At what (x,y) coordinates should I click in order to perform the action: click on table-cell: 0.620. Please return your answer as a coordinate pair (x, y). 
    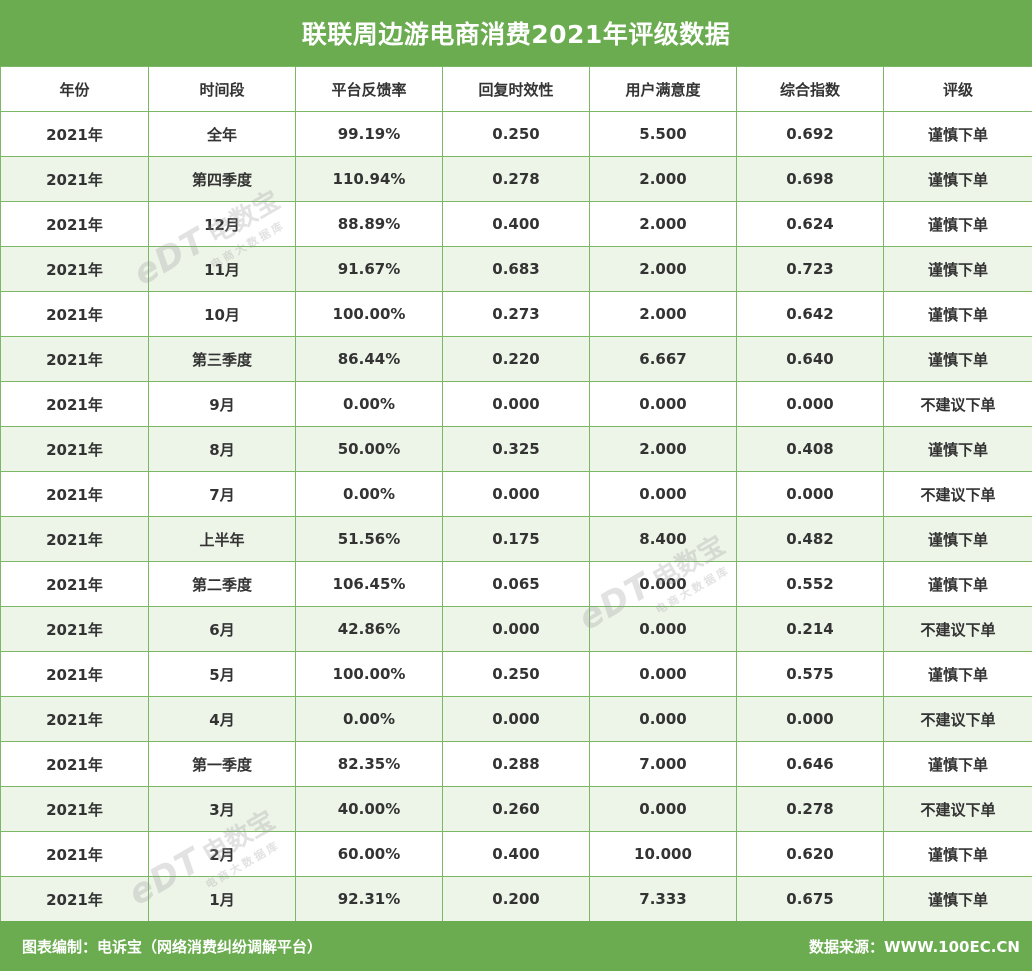
    Looking at the image, I should click on (810, 854).